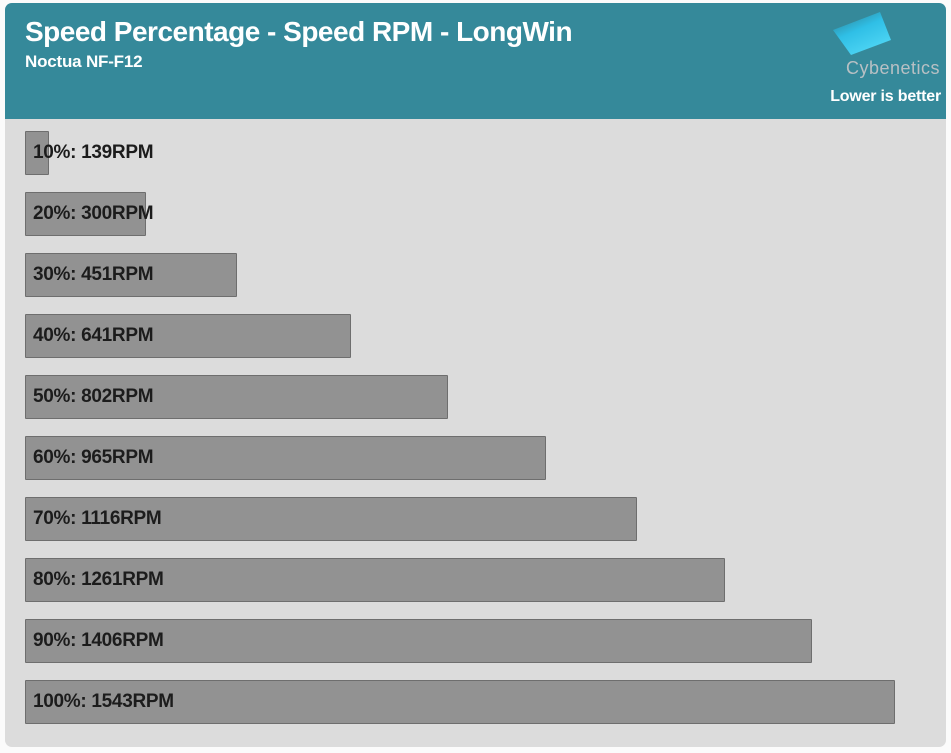 This screenshot has height=753, width=951. What do you see at coordinates (862, 33) in the screenshot?
I see `cybenetics-logo-icon` at bounding box center [862, 33].